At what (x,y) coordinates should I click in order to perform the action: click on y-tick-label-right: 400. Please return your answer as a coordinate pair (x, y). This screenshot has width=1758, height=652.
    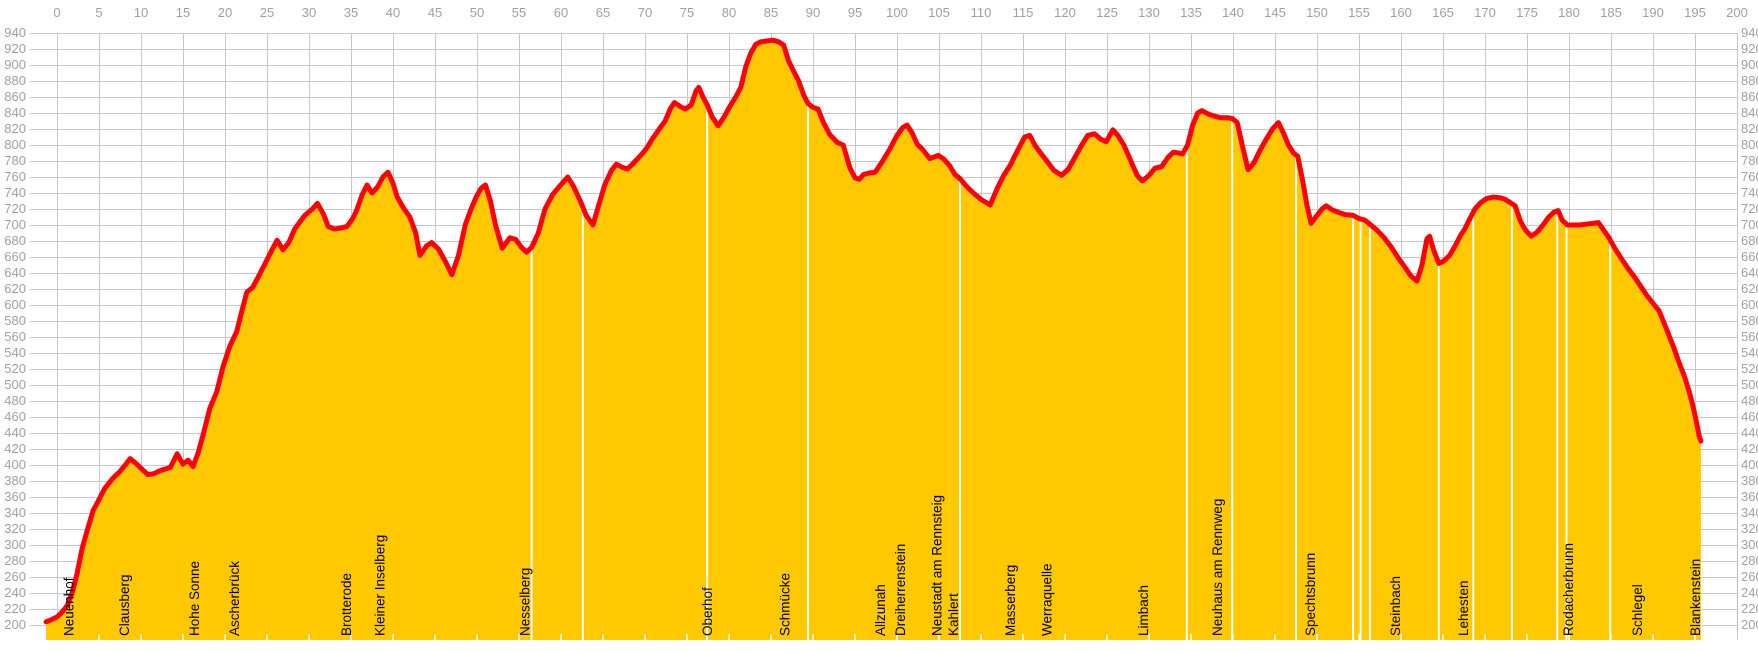
    Looking at the image, I should click on (1749, 464).